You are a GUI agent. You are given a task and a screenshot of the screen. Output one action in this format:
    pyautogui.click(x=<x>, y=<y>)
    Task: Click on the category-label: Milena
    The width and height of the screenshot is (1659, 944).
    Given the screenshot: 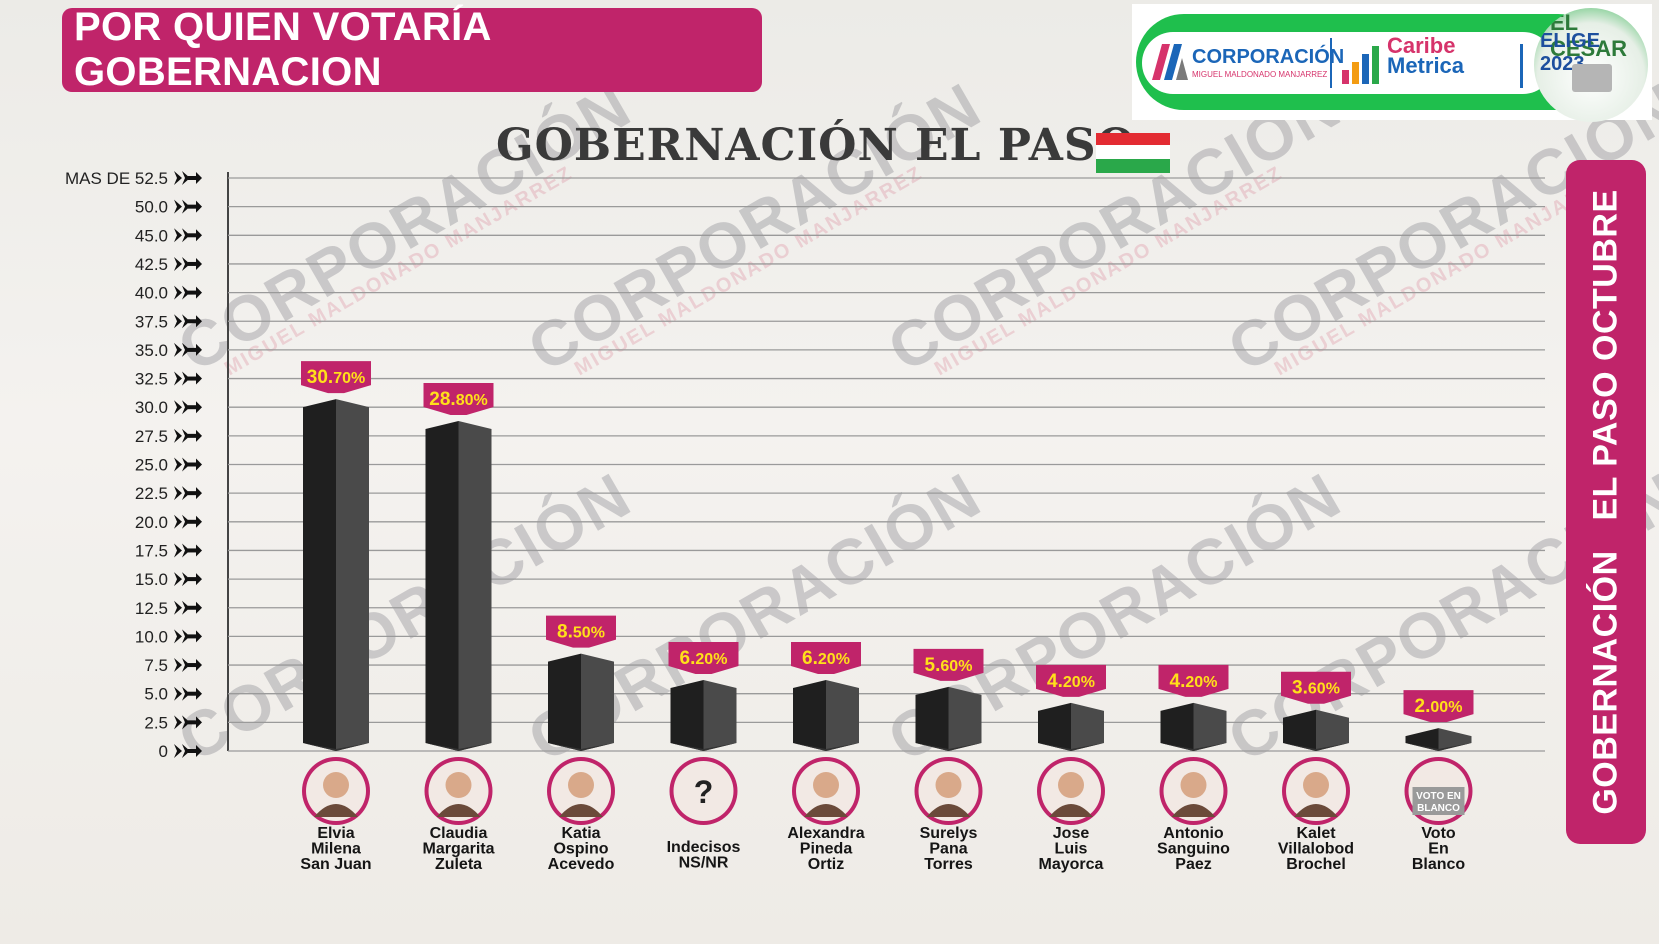 What is the action you would take?
    pyautogui.click(x=336, y=849)
    